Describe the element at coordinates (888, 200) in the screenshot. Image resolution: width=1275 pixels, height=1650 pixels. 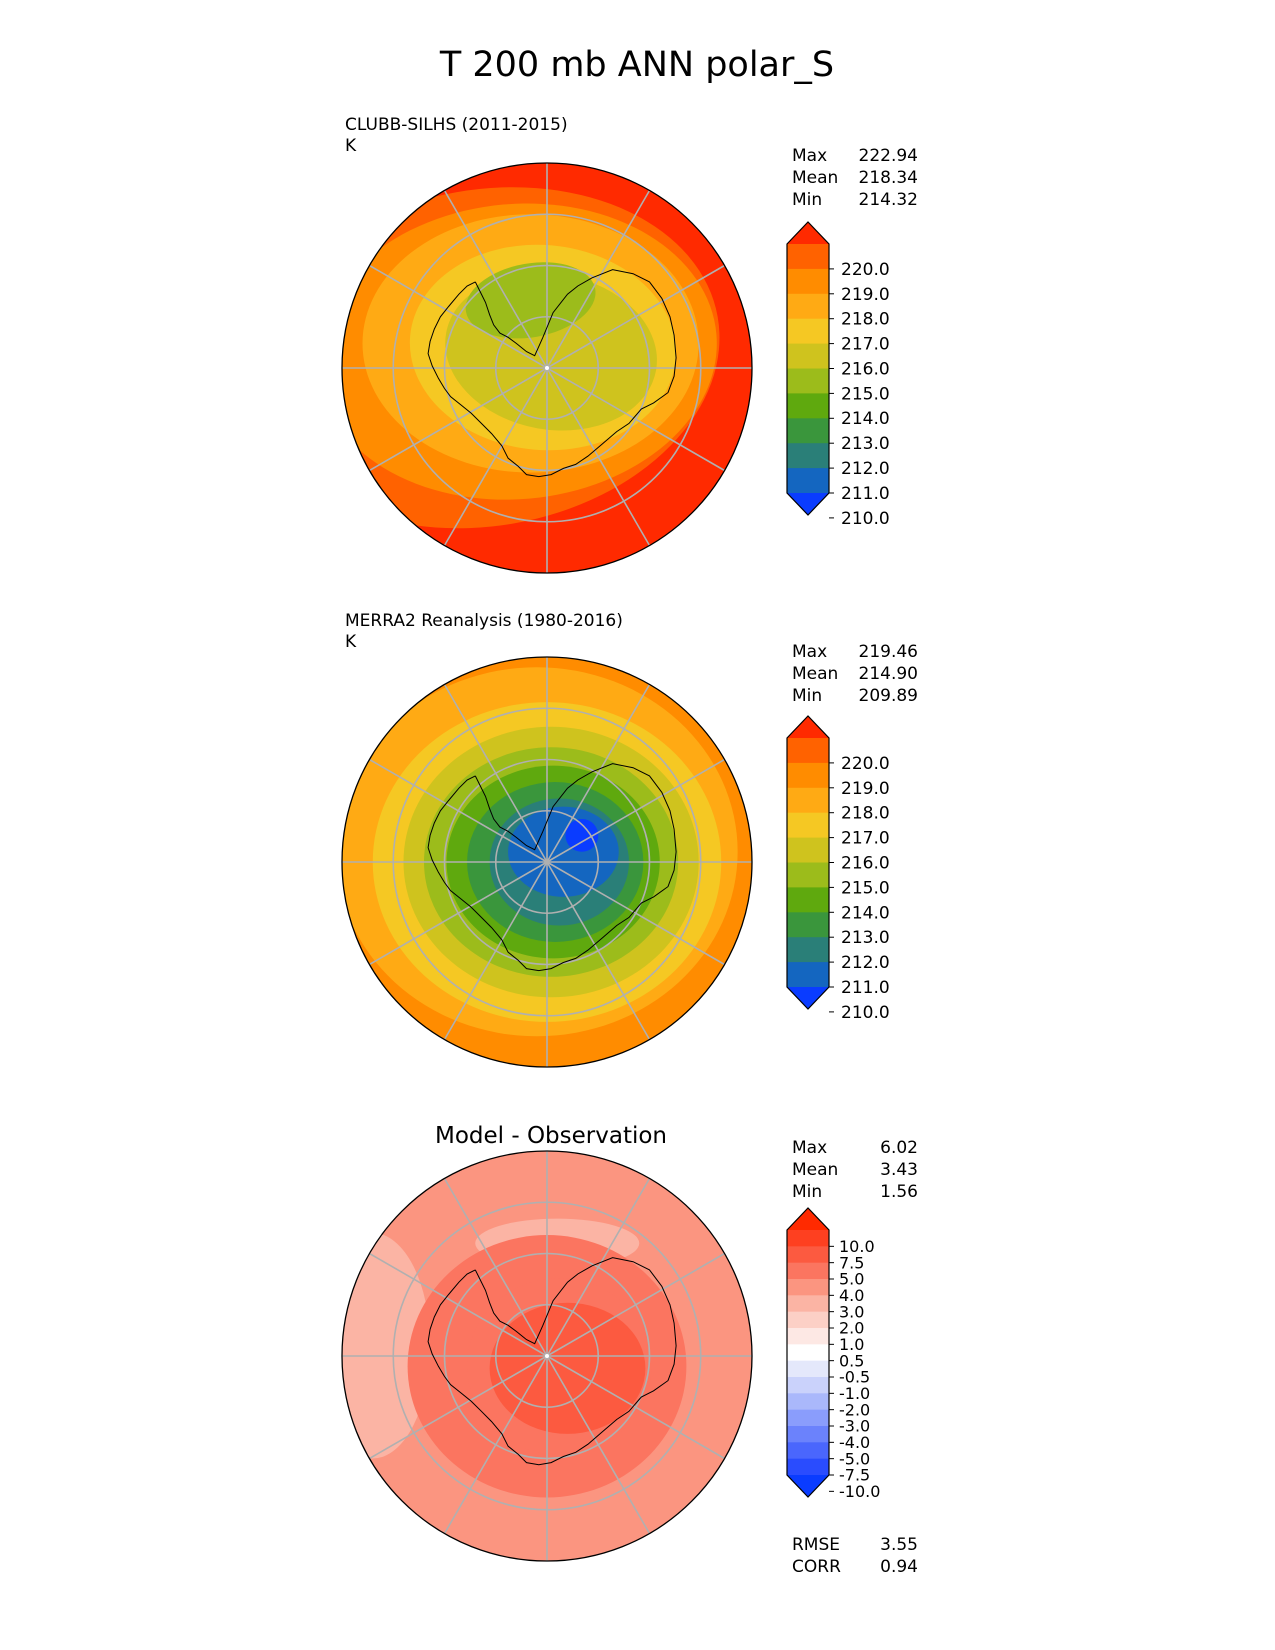
I see `stat-min-value: 214.32` at that location.